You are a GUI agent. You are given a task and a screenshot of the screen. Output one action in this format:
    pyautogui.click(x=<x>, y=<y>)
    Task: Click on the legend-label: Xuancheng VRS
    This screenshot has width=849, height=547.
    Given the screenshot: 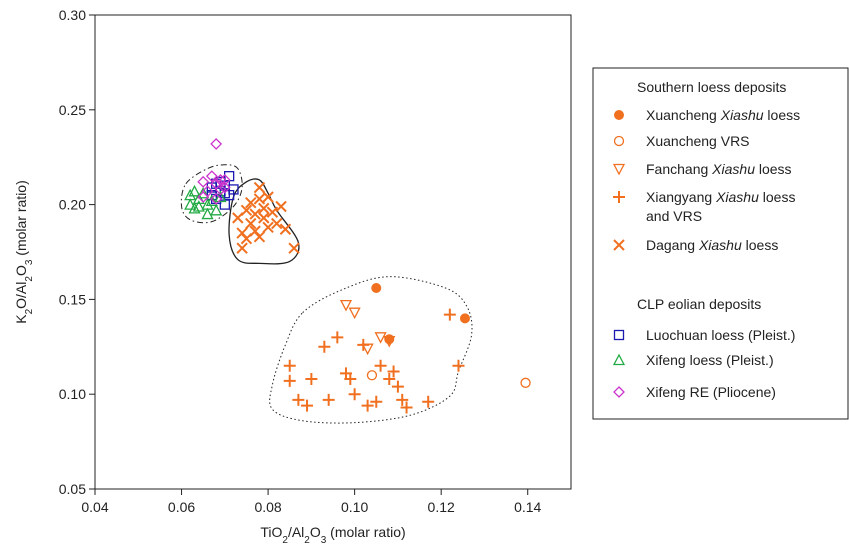 What is the action you would take?
    pyautogui.click(x=698, y=141)
    